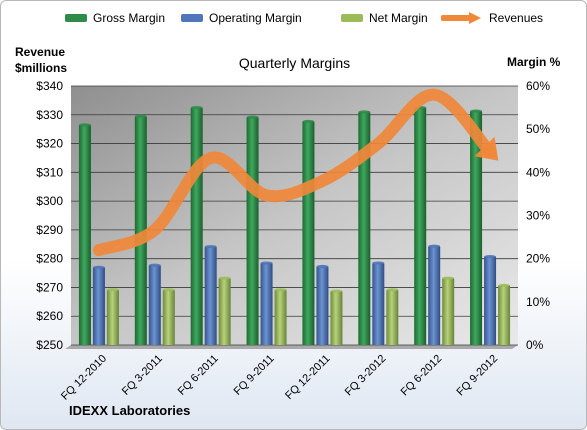 This screenshot has height=430, width=587. I want to click on right-tick-label: 30%, so click(538, 216).